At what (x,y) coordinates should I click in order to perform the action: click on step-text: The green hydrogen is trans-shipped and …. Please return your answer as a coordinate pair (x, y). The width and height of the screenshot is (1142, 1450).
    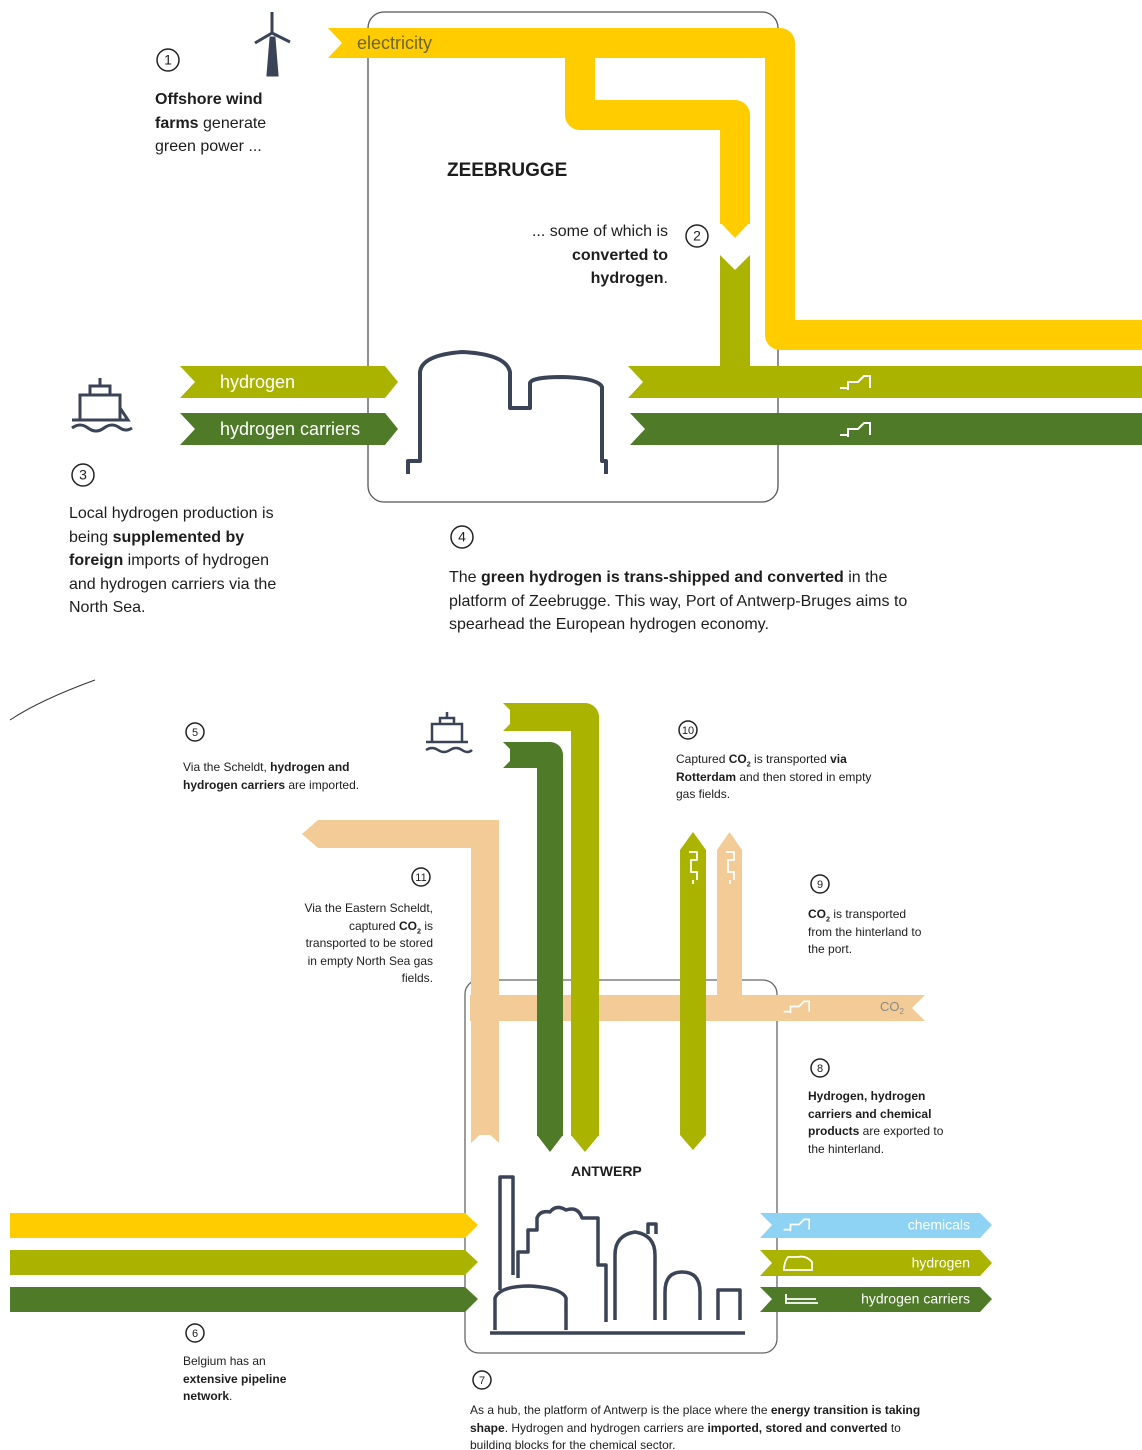
    Looking at the image, I should click on (699, 601).